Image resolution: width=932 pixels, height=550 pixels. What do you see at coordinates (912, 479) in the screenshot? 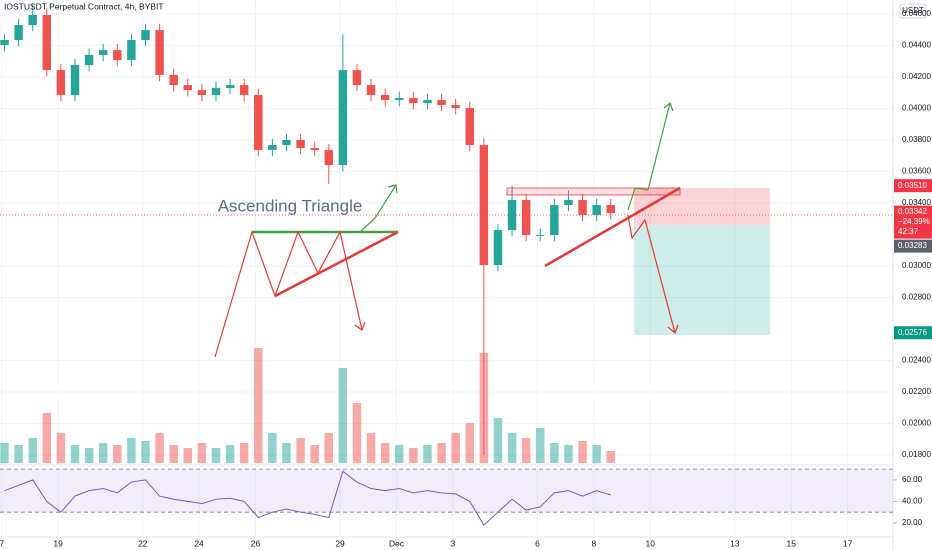
I see `rsi-tick-label: 60.00` at bounding box center [912, 479].